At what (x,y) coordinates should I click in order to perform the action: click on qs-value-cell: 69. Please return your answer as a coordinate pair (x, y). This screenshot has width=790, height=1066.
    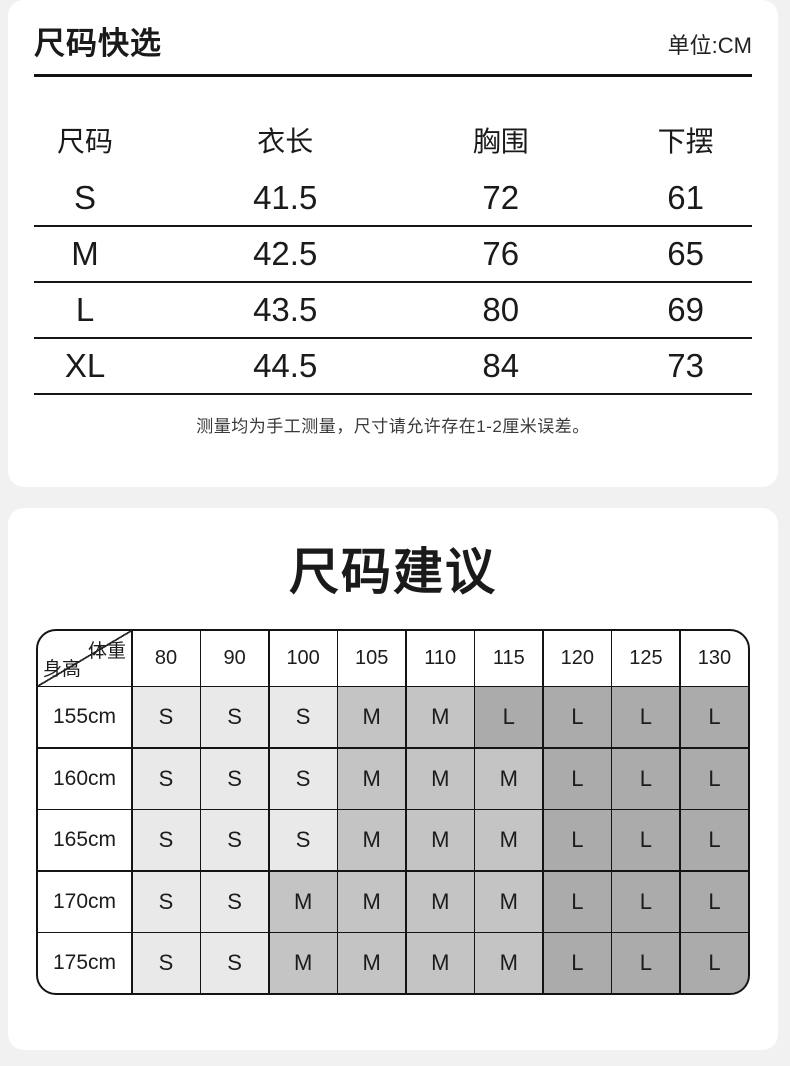
    Looking at the image, I should click on (685, 310).